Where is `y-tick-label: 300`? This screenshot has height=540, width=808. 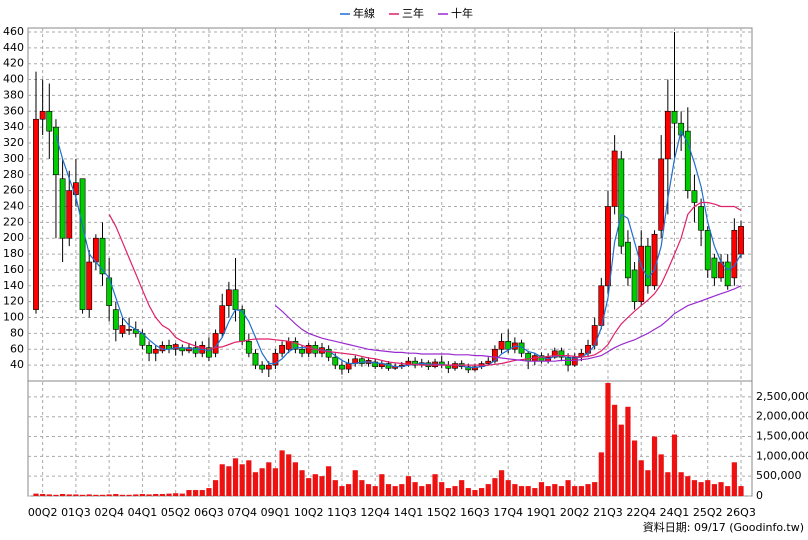 y-tick-label: 300 is located at coordinates (13, 158).